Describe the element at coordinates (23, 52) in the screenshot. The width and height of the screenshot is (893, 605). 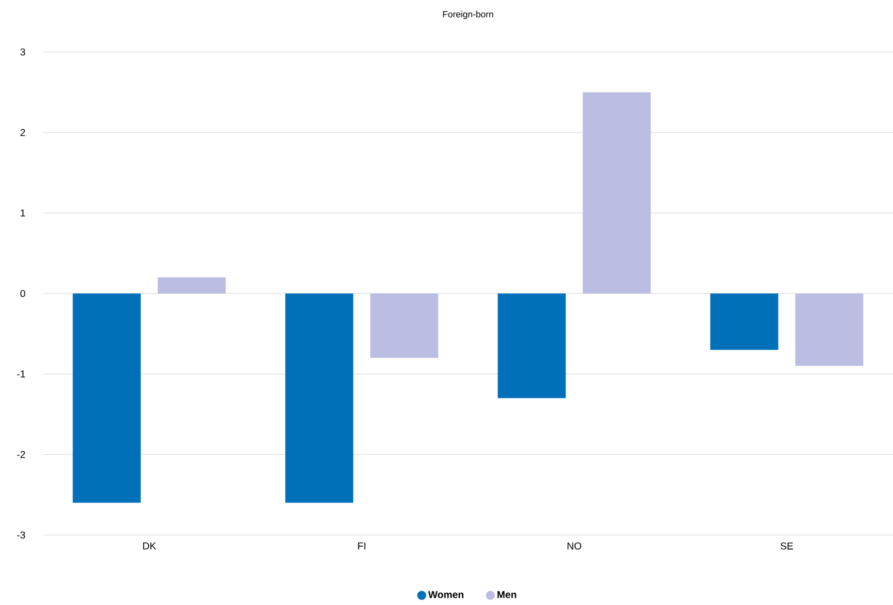
I see `y-tick-label: 3` at that location.